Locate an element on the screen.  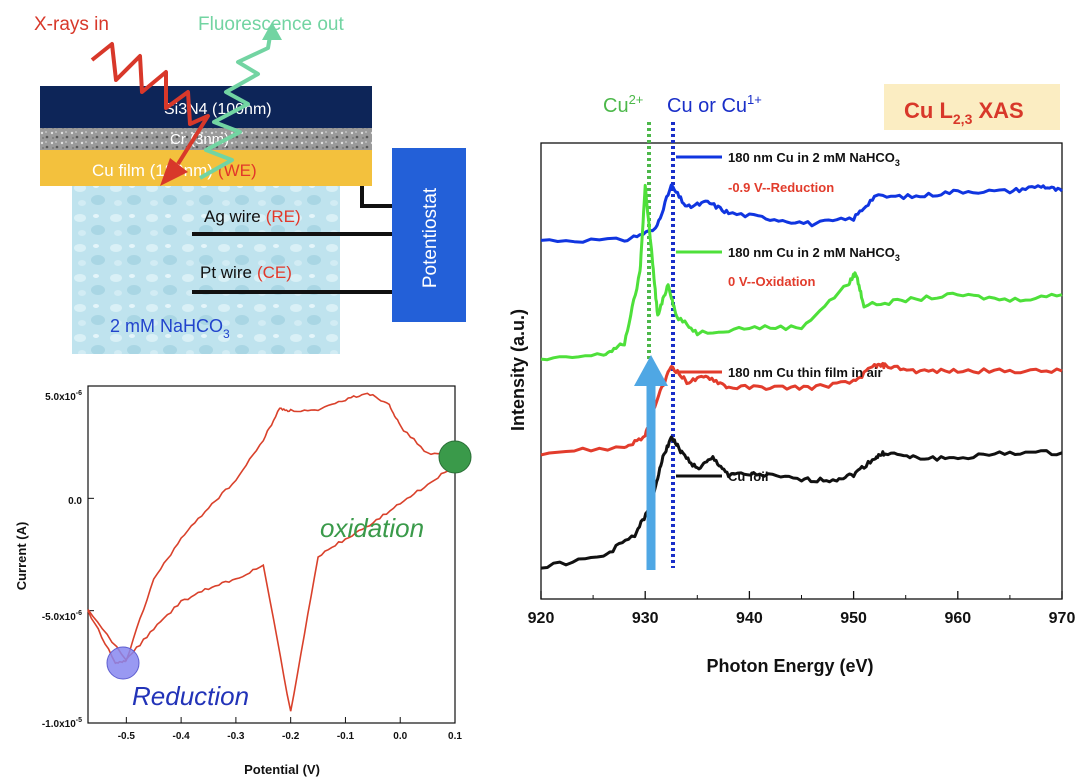
xas-xtick-2: 940 is located at coordinates (749, 618).